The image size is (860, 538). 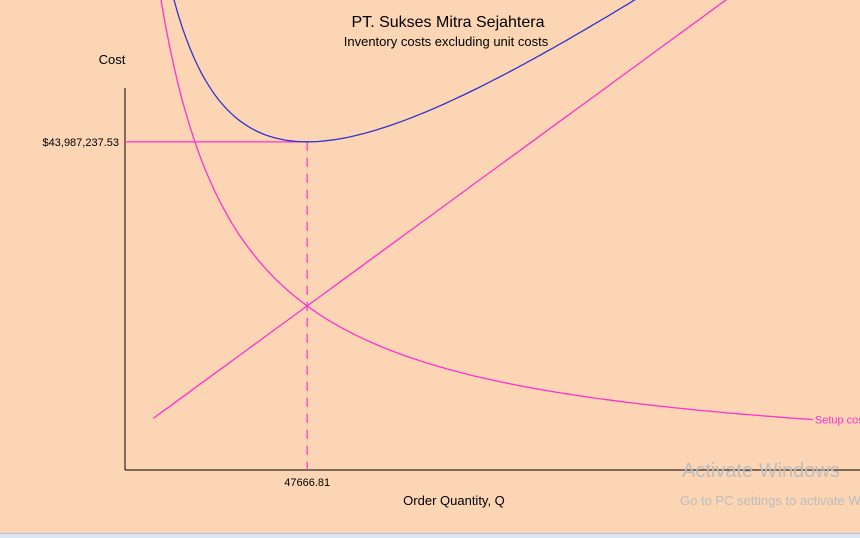 What do you see at coordinates (404, 71) in the screenshot?
I see `total-cost-curve` at bounding box center [404, 71].